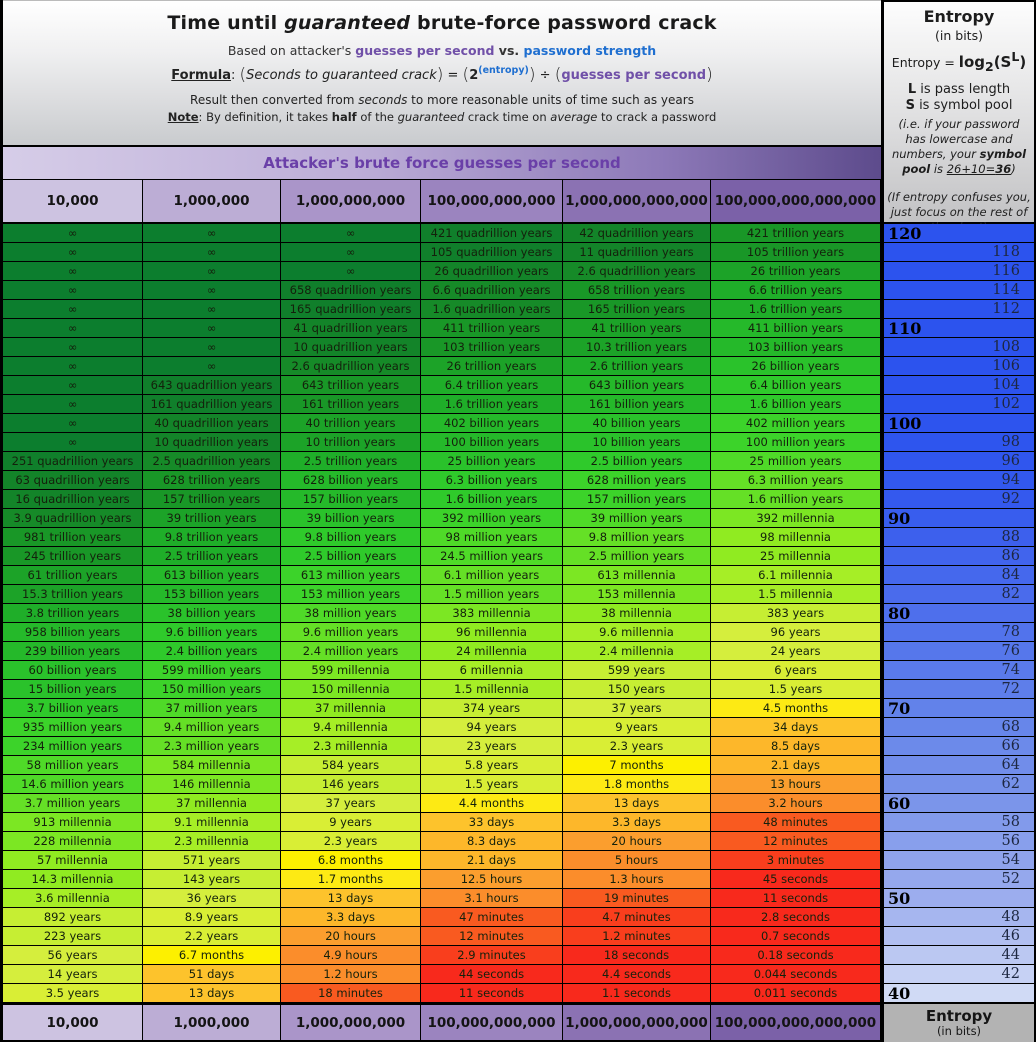  Describe the element at coordinates (212, 423) in the screenshot. I see `time-cell: 40 quadrillion years` at that location.